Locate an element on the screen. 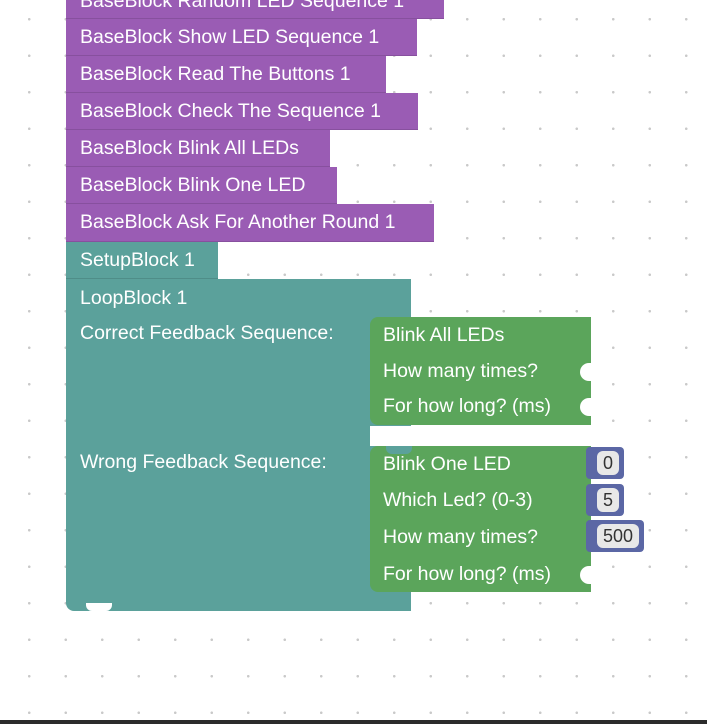  loop-statement-gutter is located at coordinates (390, 436).